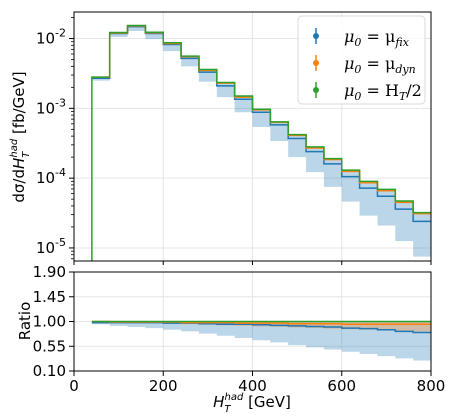 The image size is (454, 416). I want to click on x-tick-label: 0, so click(74, 386).